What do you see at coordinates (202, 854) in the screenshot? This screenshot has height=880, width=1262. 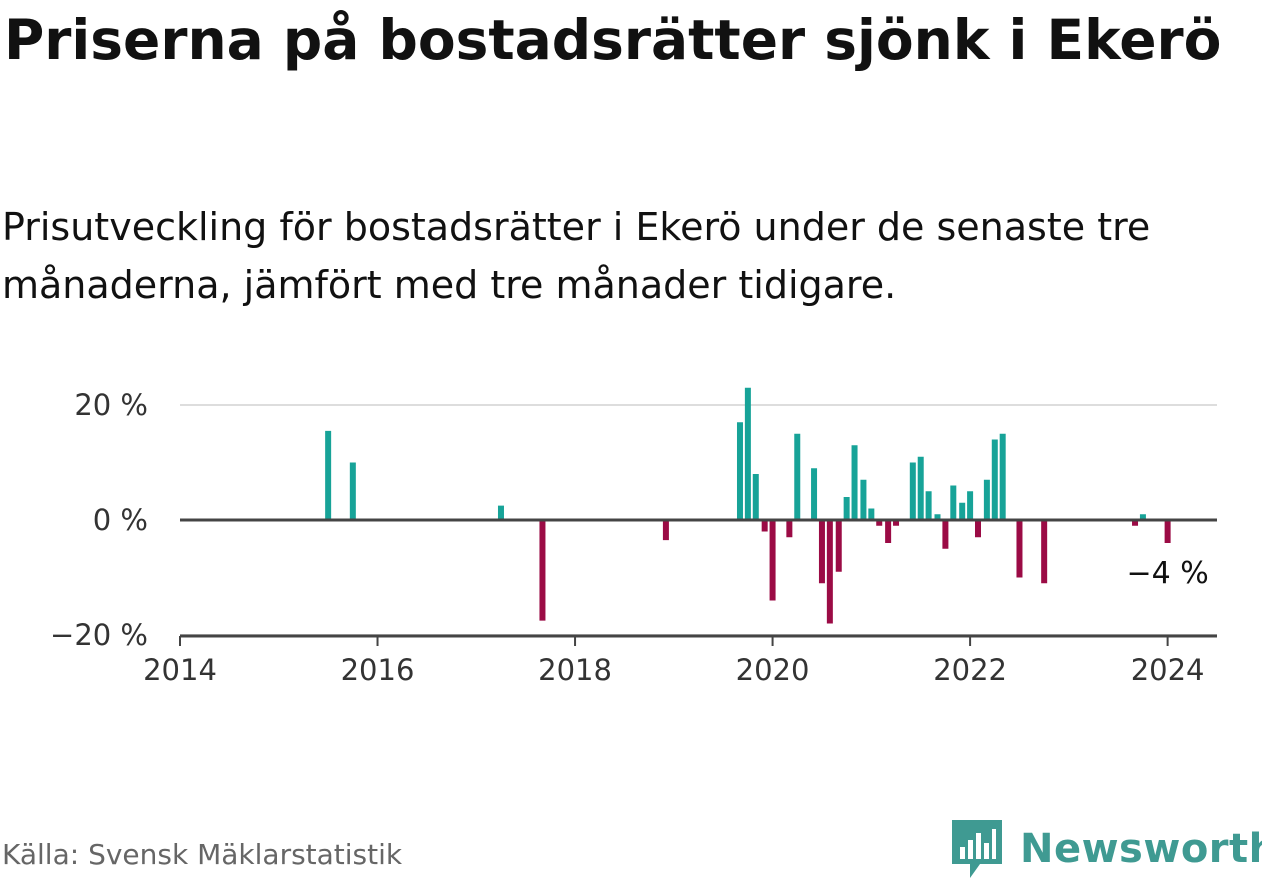 I see `source-note: Källa: Svensk Mäklarstatistik` at bounding box center [202, 854].